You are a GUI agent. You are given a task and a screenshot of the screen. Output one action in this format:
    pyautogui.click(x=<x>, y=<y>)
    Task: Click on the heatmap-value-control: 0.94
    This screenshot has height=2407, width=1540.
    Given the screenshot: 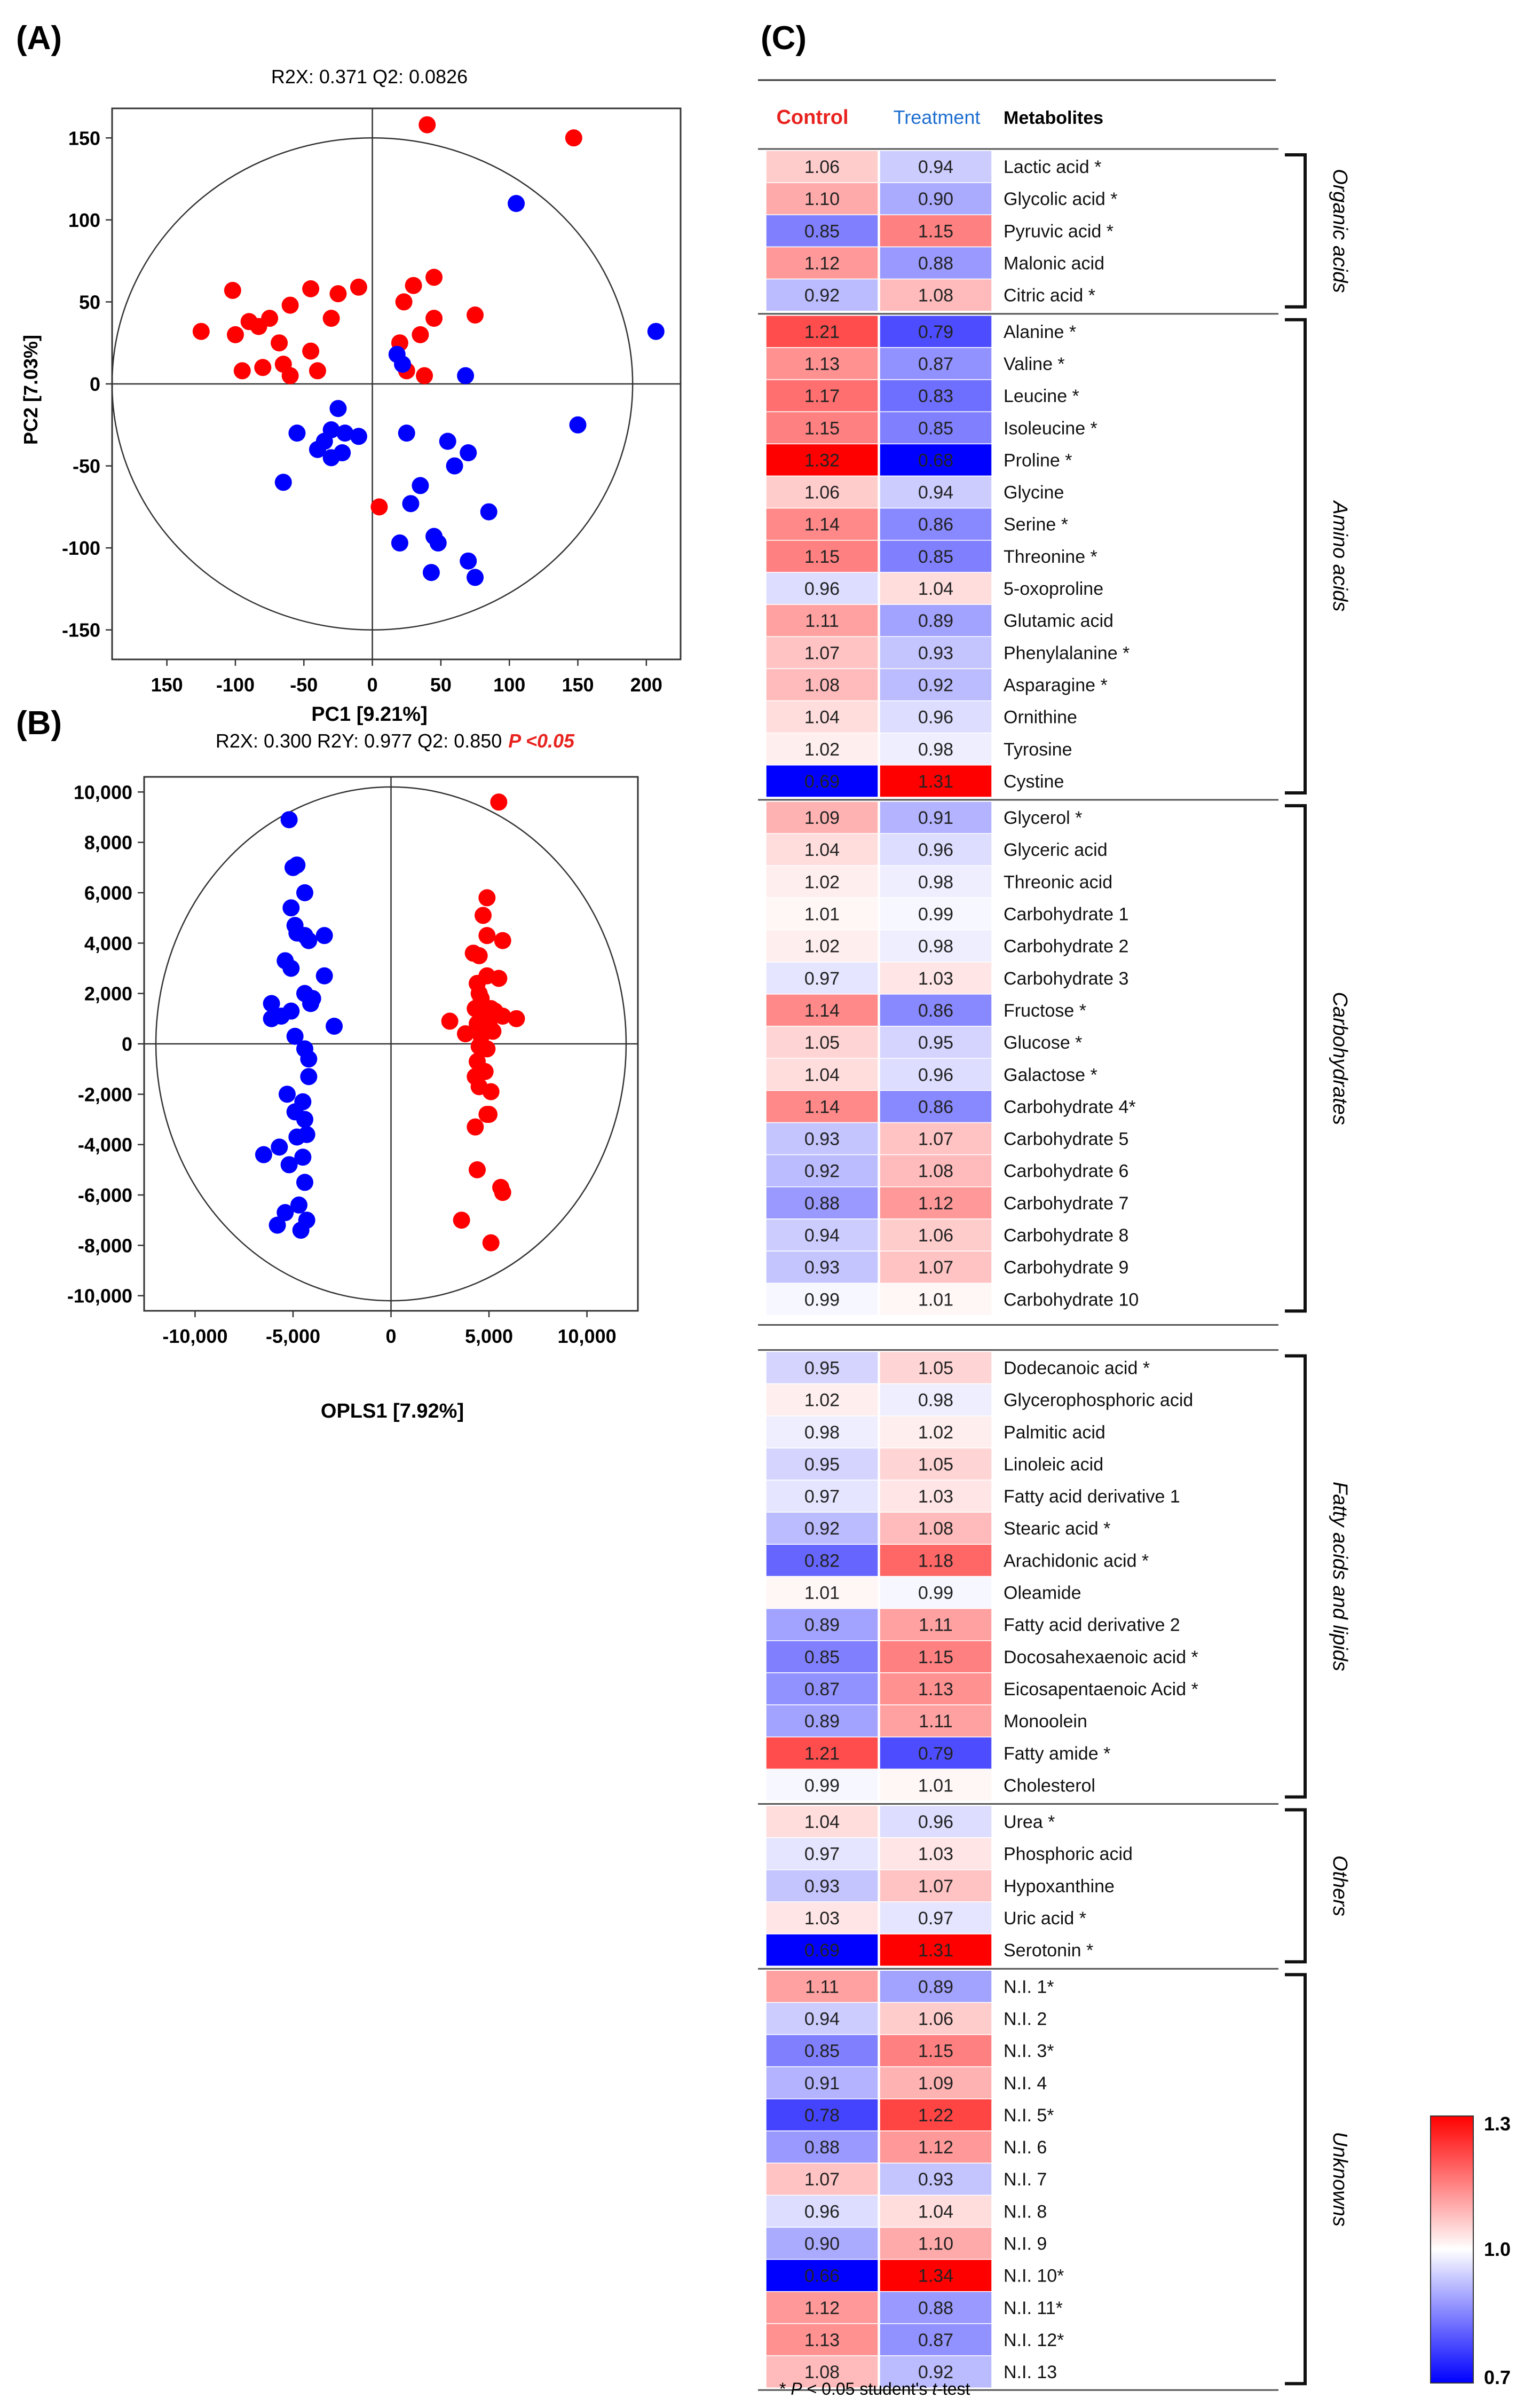 What is the action you would take?
    pyautogui.click(x=822, y=2019)
    